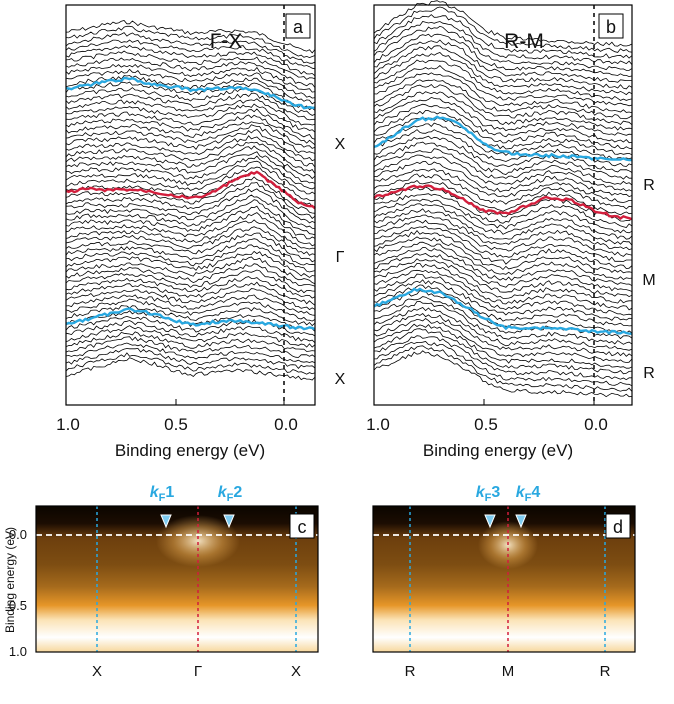  I want to click on ytick-label-c-1: 0.0, so click(18, 534).